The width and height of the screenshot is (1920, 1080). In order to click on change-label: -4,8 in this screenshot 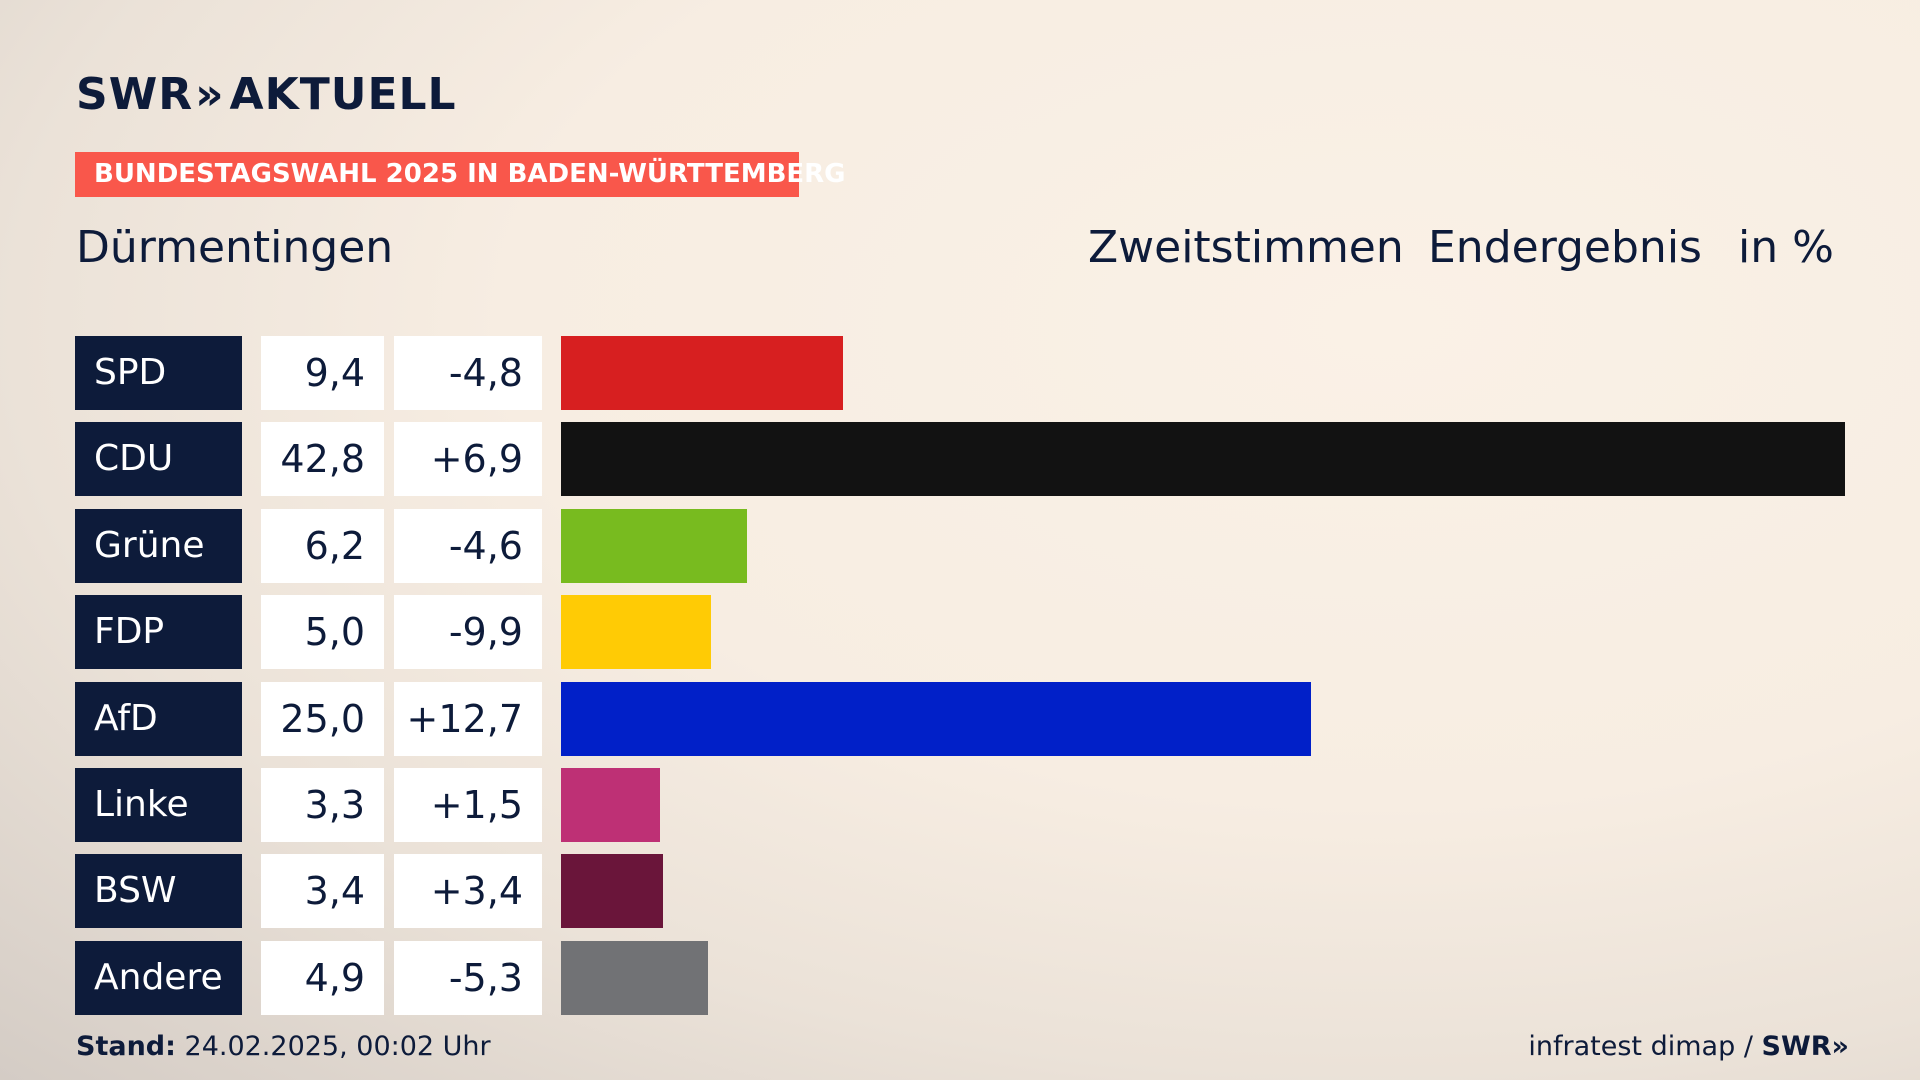, I will do `click(468, 373)`.